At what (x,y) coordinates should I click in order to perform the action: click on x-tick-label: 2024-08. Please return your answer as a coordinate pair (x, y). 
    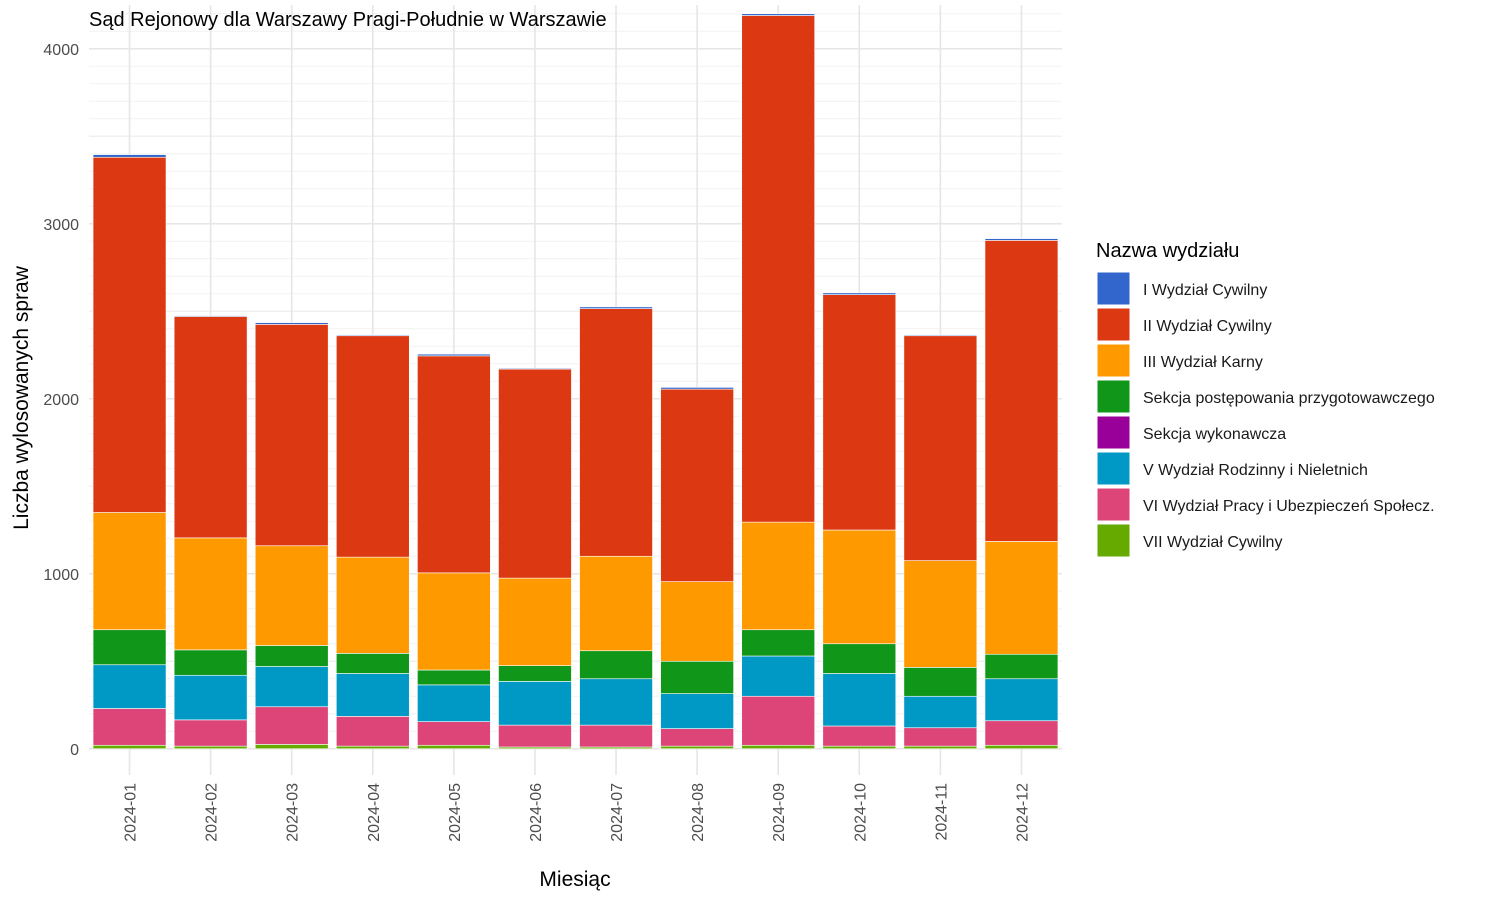
    Looking at the image, I should click on (698, 812).